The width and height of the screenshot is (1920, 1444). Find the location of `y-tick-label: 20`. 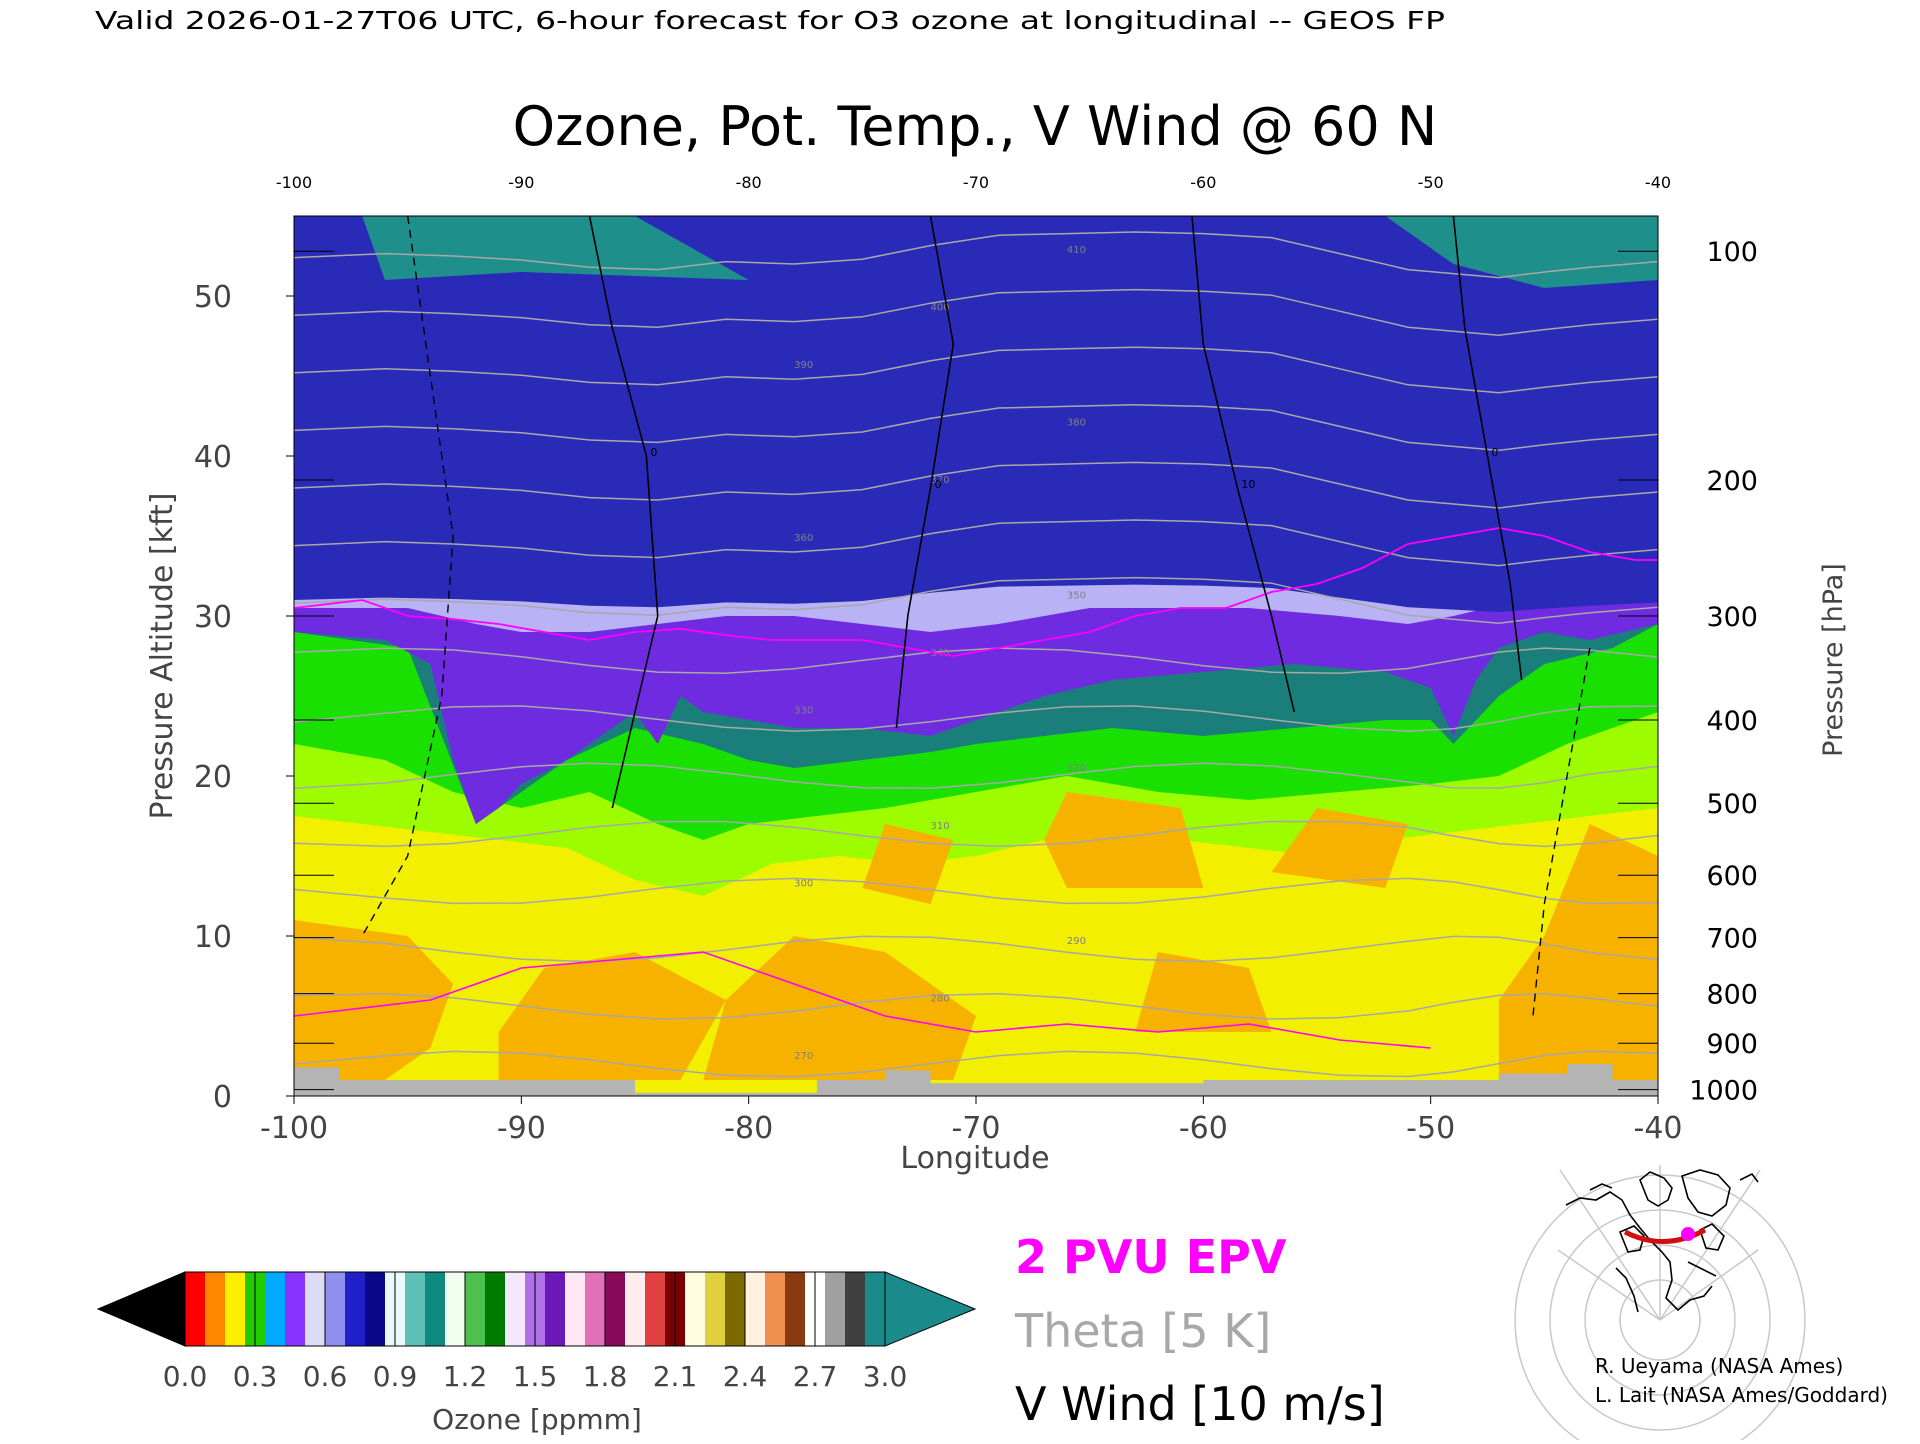

y-tick-label: 20 is located at coordinates (213, 777).